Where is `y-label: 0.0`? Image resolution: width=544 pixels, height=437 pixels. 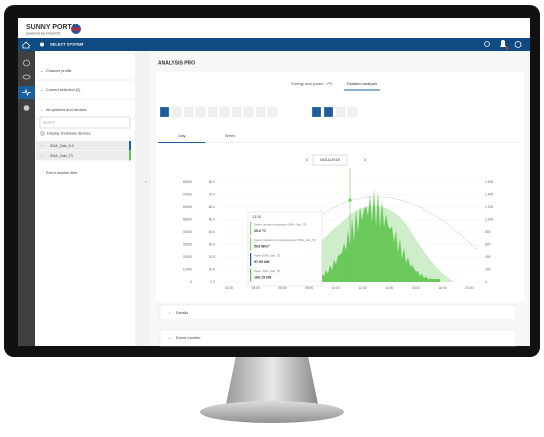
y-label: 0.0 is located at coordinates (212, 282).